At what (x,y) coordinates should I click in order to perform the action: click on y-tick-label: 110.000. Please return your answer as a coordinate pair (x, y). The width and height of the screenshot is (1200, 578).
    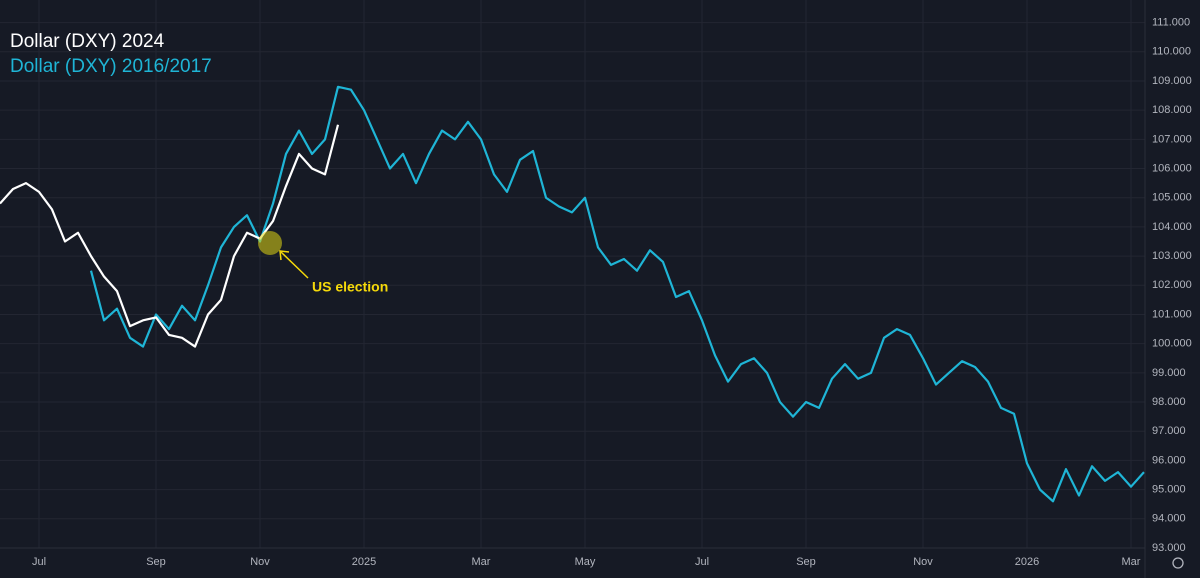
    Looking at the image, I should click on (1171, 52).